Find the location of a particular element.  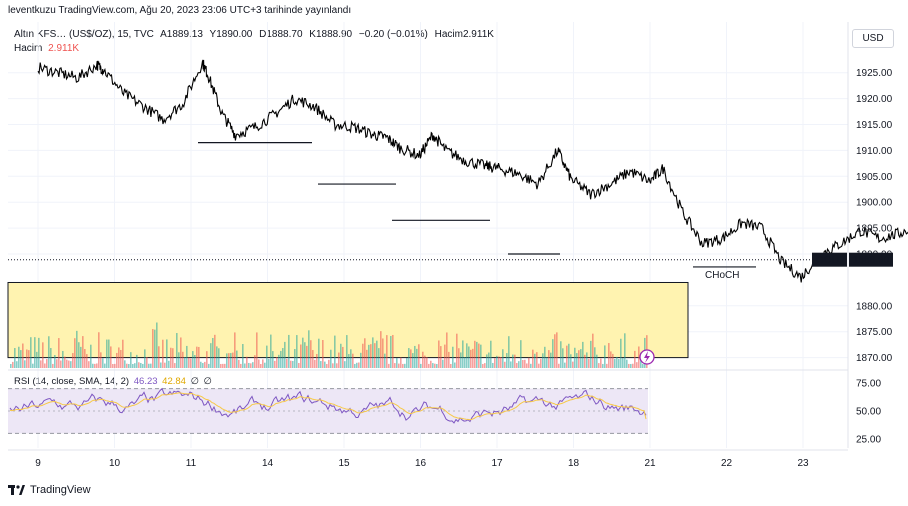

change-value: −0.20 (−0.01%) is located at coordinates (393, 34).